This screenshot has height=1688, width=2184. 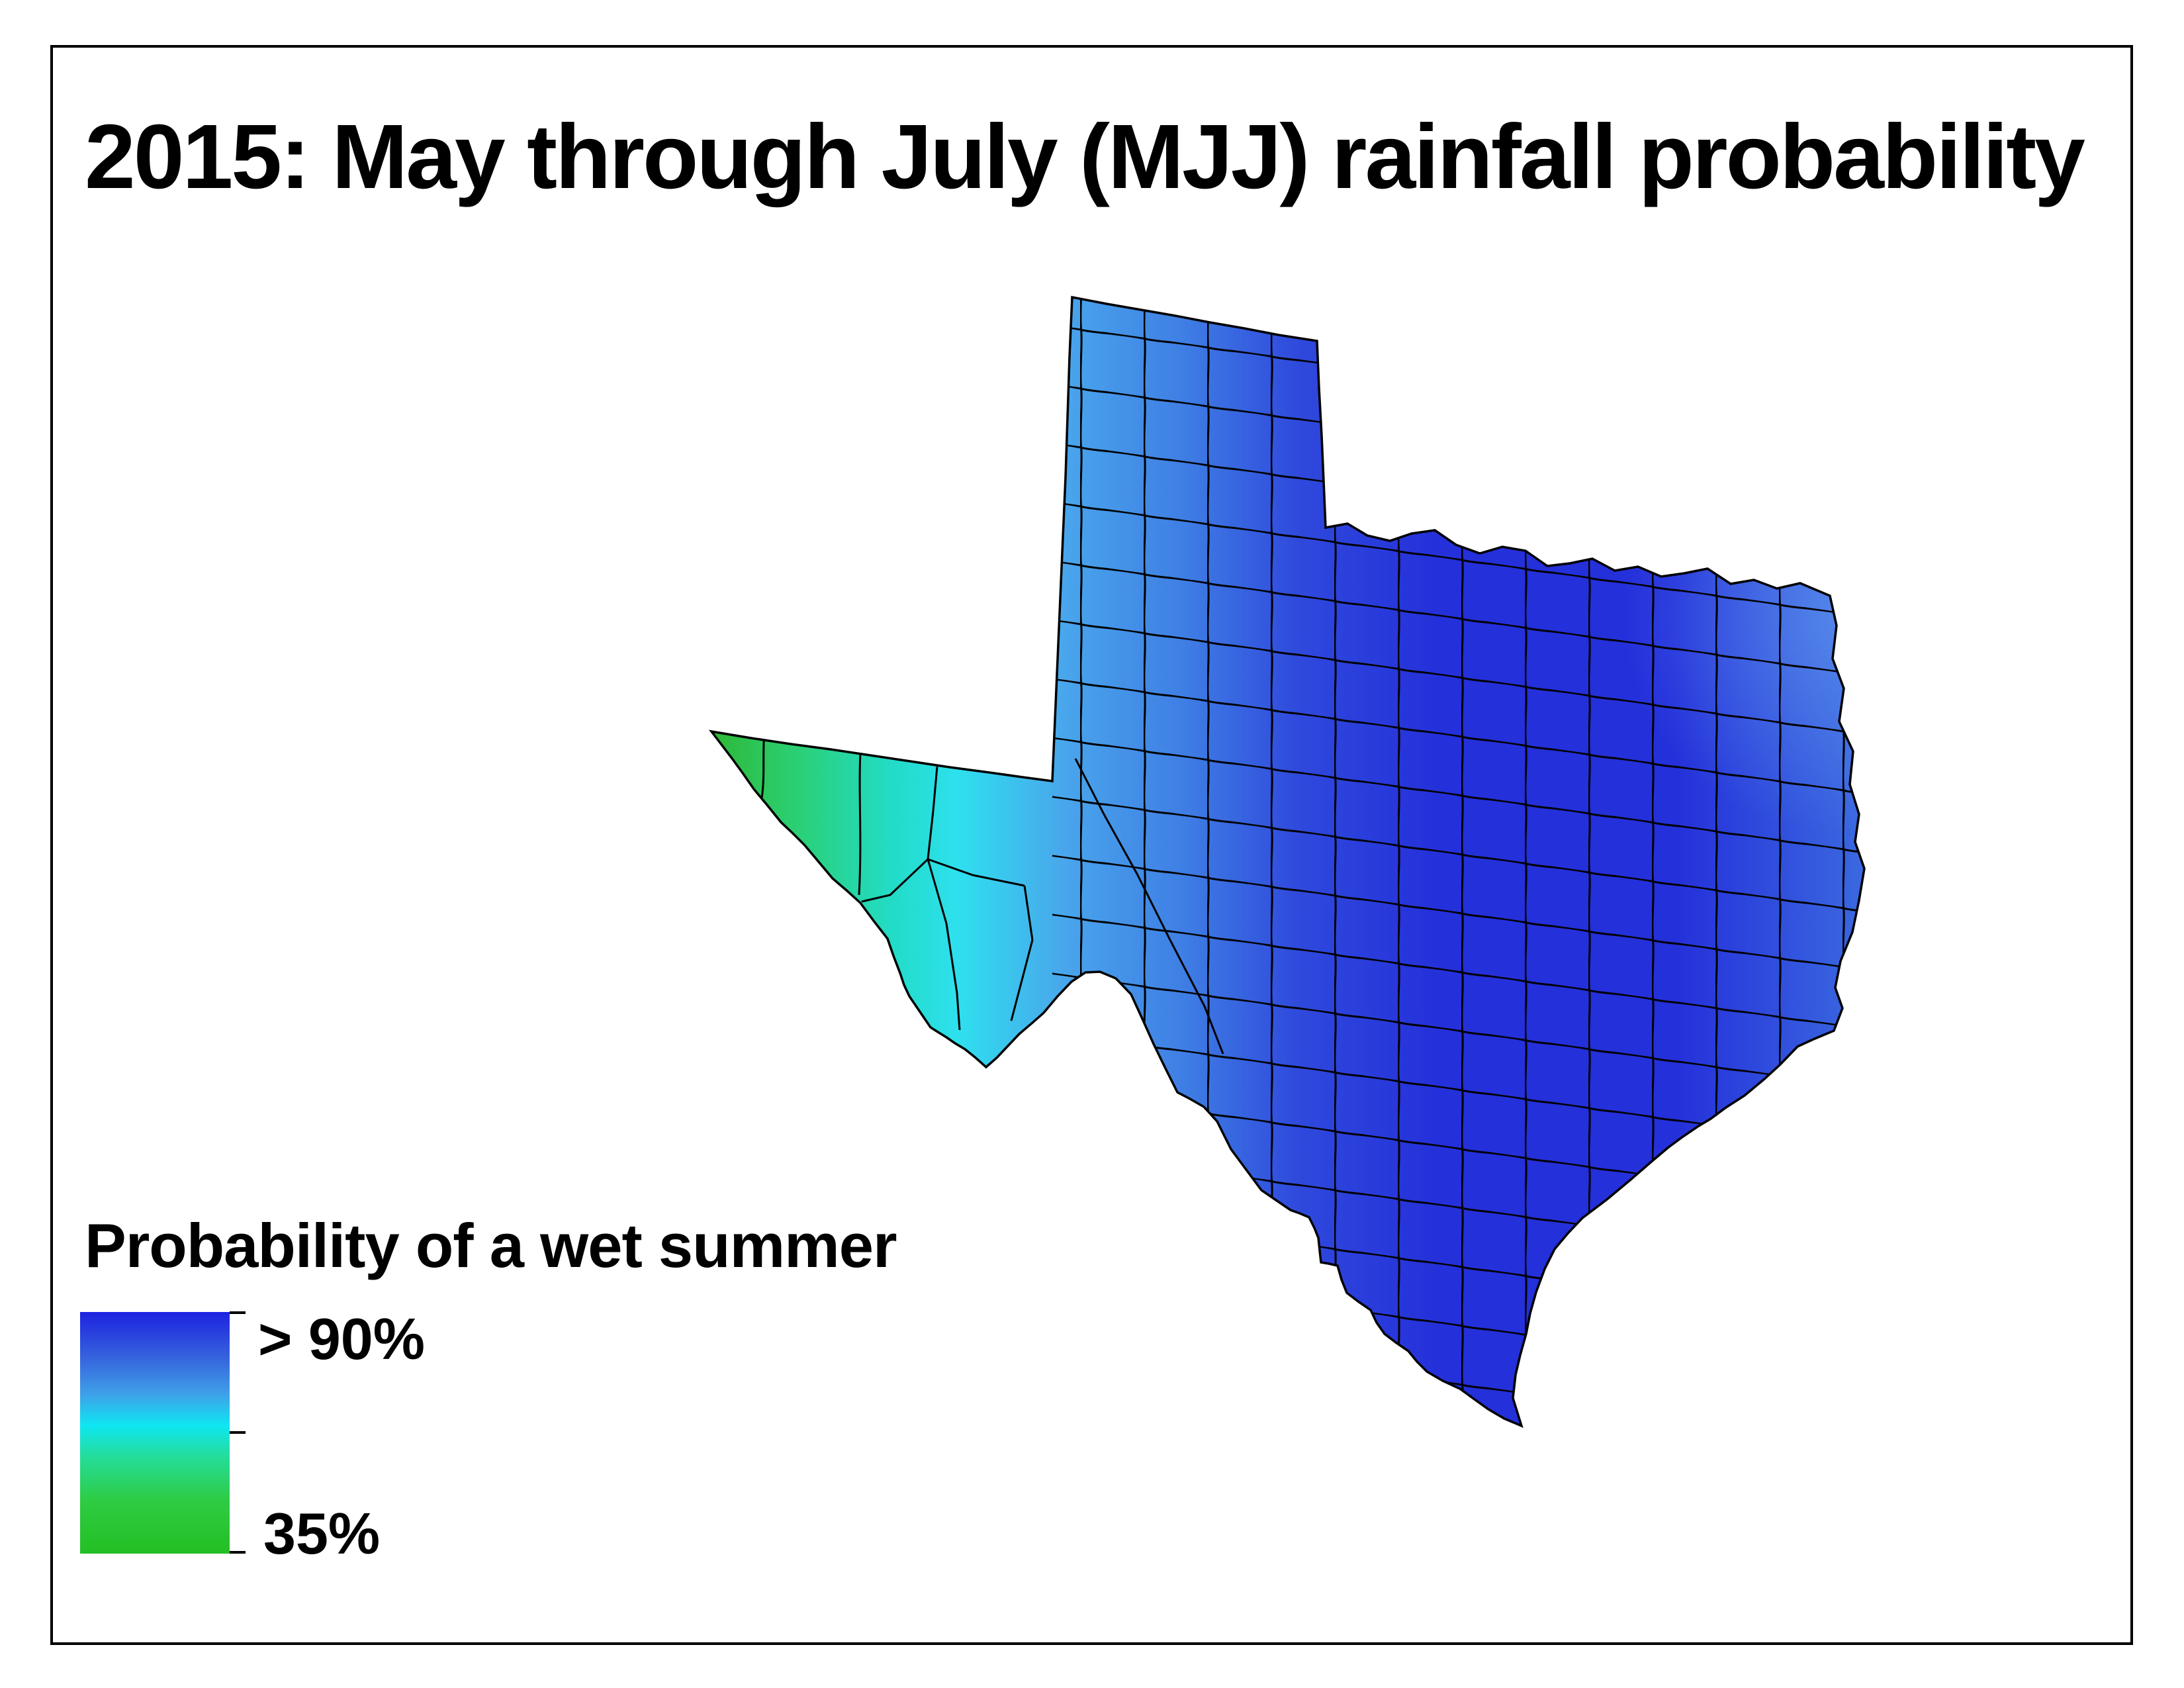 What do you see at coordinates (155, 1433) in the screenshot?
I see `colorbar-gradient` at bounding box center [155, 1433].